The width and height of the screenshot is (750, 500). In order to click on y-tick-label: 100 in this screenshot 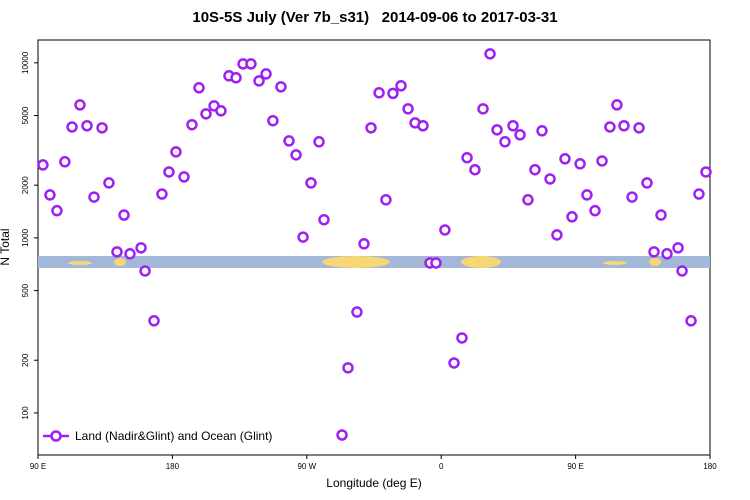, I will do `click(25, 413)`.